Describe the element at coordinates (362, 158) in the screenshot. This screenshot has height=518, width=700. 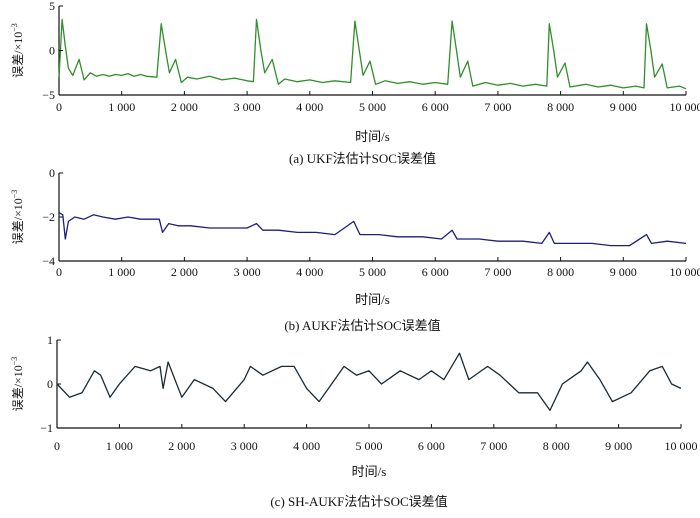
I see `panel-caption: (a) UKF法估计SOC误差值` at that location.